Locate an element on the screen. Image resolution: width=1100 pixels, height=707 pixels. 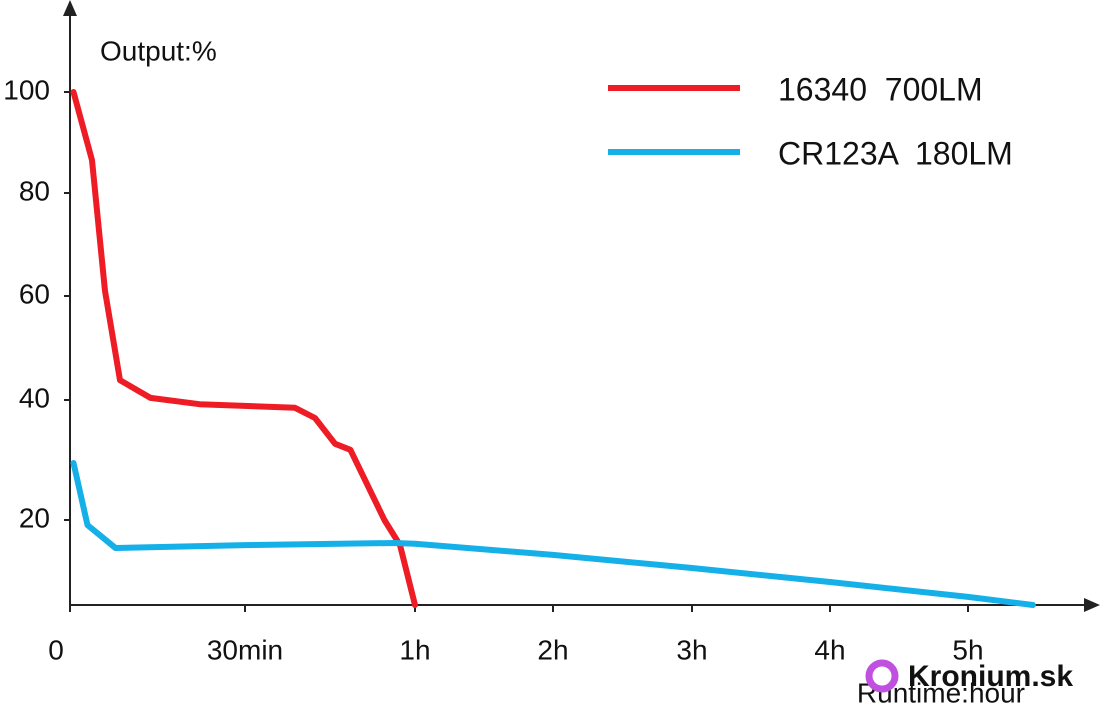
legend-label: 16340 700LM is located at coordinates (880, 89).